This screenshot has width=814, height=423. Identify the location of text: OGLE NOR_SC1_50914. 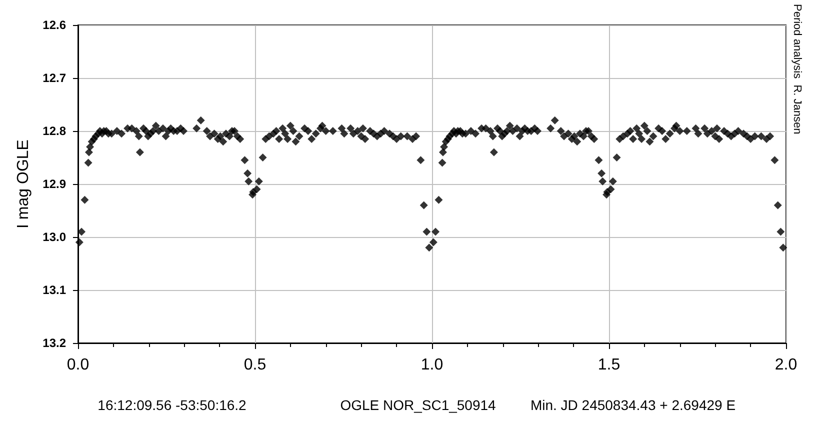
(418, 405).